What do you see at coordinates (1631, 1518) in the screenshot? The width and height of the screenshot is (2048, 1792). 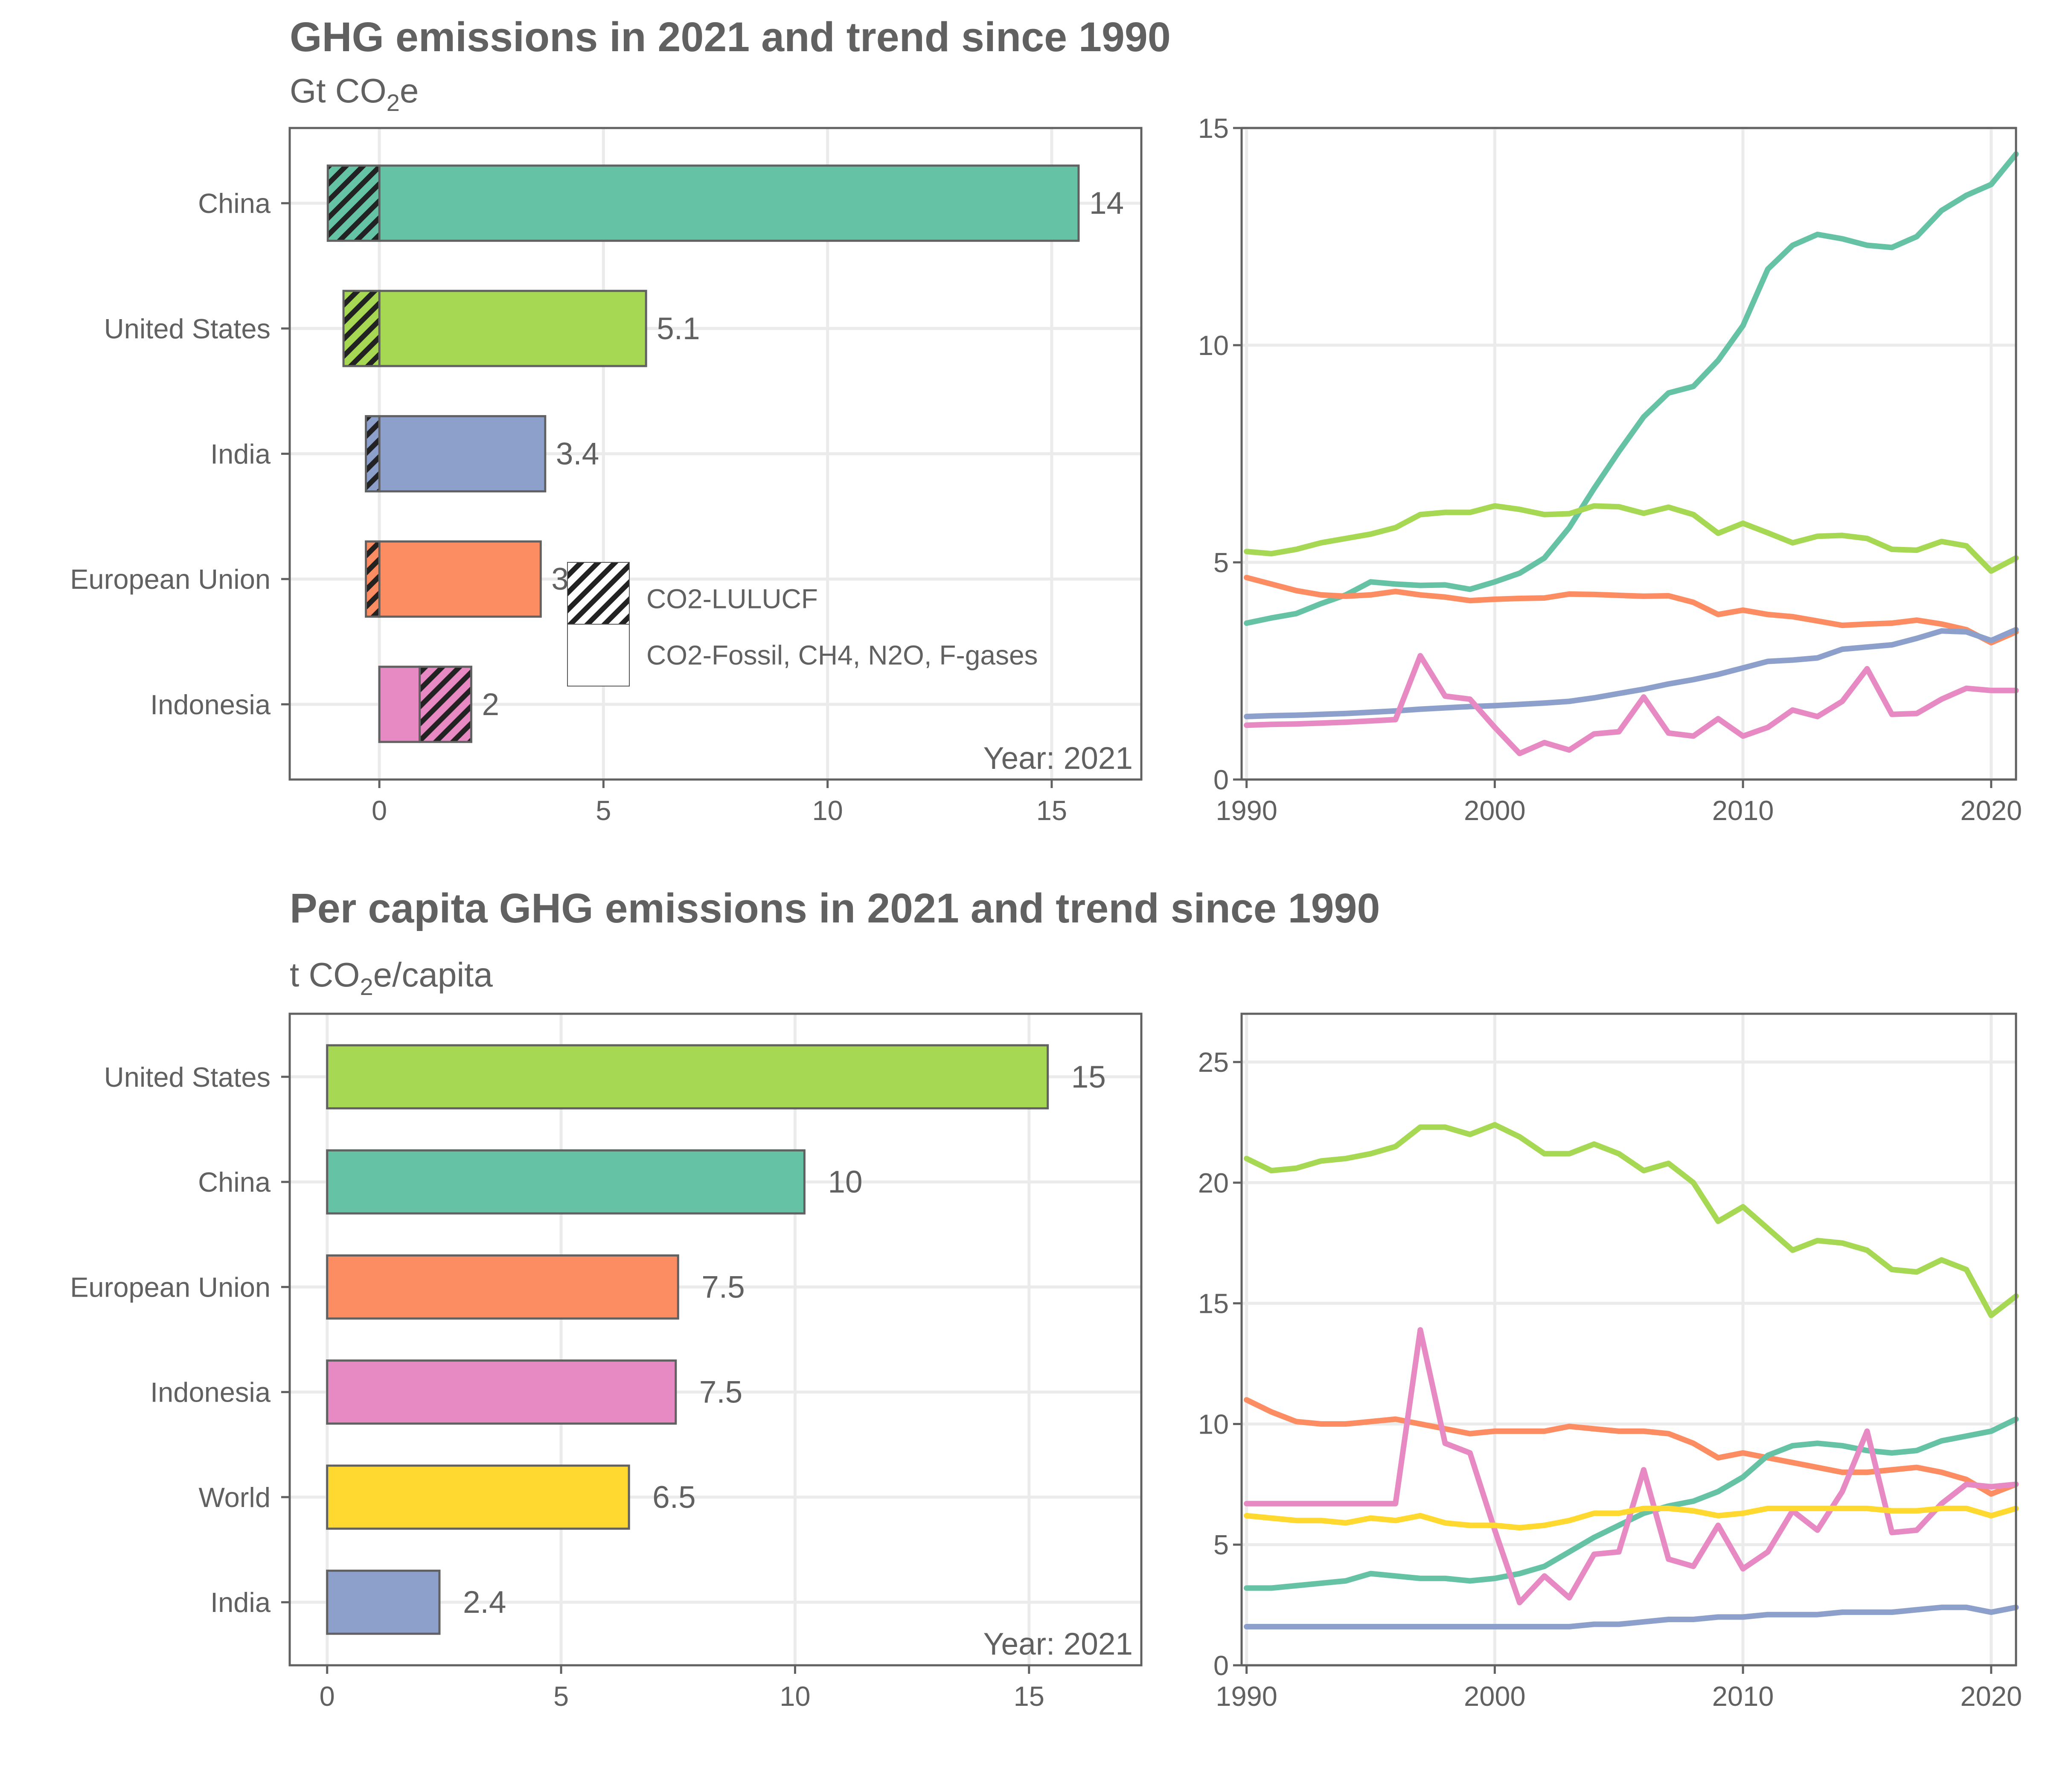 I see `percap-trend-line-world` at bounding box center [1631, 1518].